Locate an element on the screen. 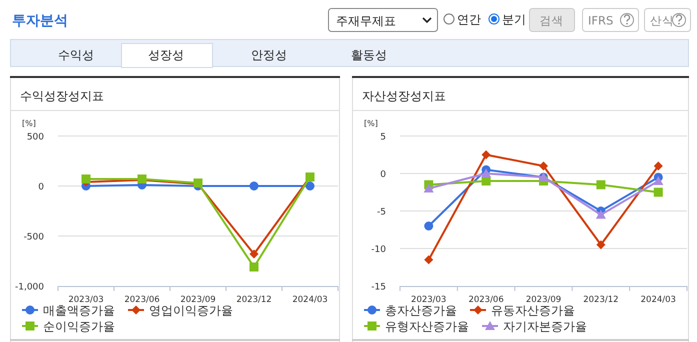 This screenshot has height=342, width=697. chart-title: 자산성장성지표 is located at coordinates (404, 96).